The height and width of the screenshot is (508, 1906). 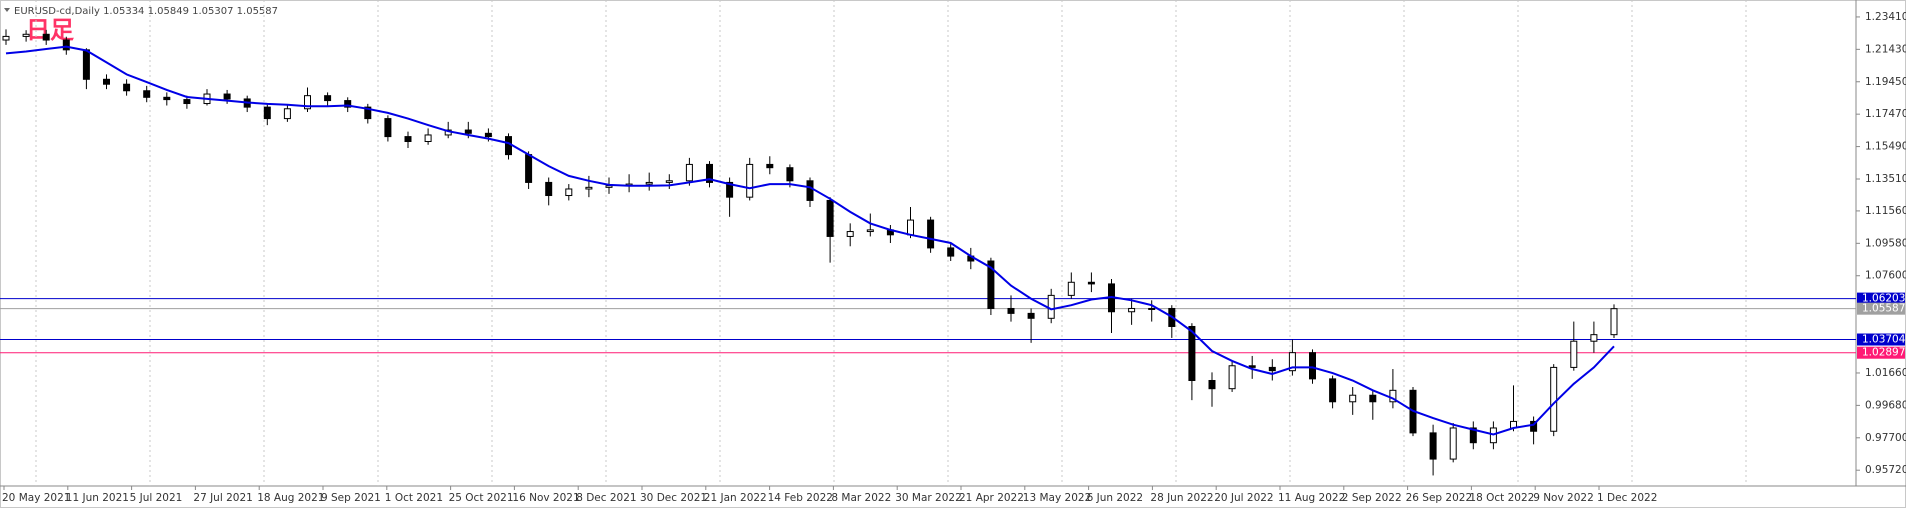 I want to click on y-tick-label: 1.07600, so click(x=1885, y=276).